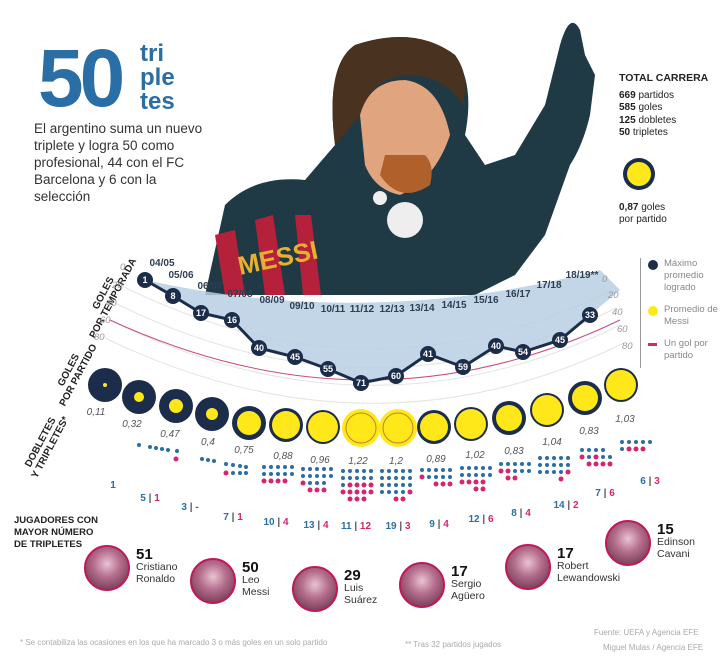  I want to click on per-match-value: 0,88, so click(283, 456).